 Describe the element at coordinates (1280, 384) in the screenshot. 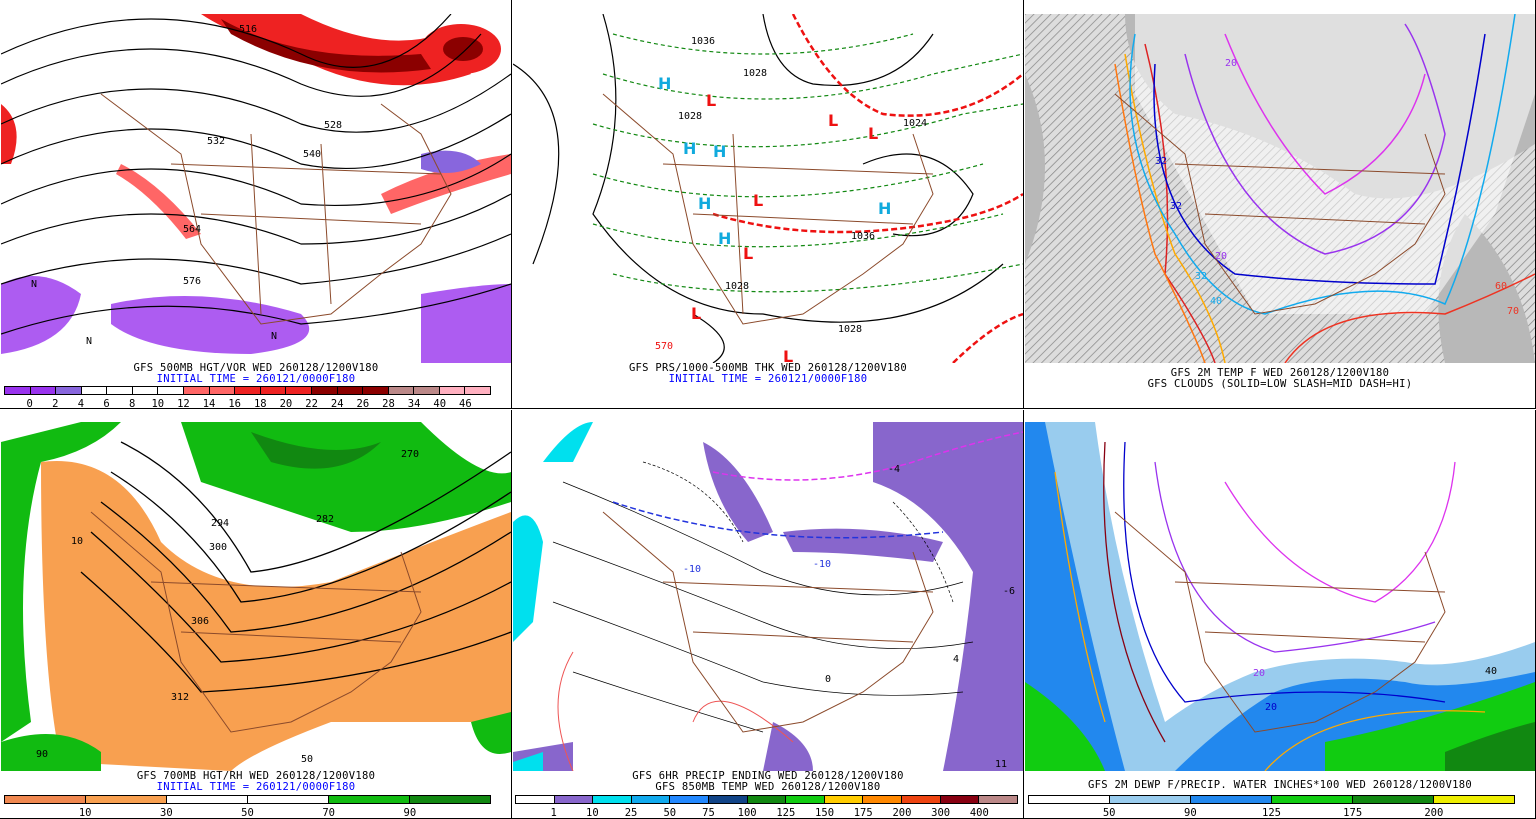

I see `panel-subtitle: GFS CLOUDS (SOLID=LOW SLASH=MID DASH=HI)` at that location.